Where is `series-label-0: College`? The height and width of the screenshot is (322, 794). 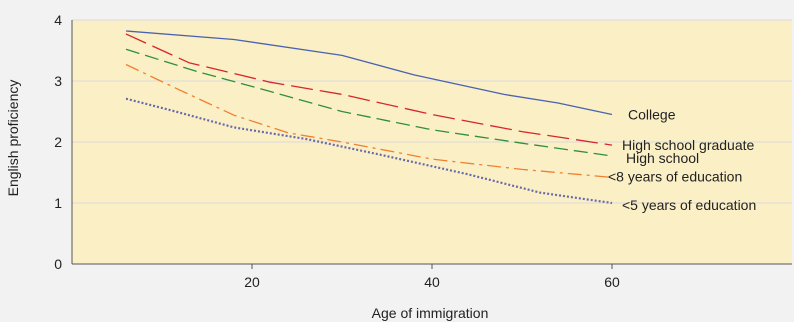
series-label-0: College is located at coordinates (652, 115).